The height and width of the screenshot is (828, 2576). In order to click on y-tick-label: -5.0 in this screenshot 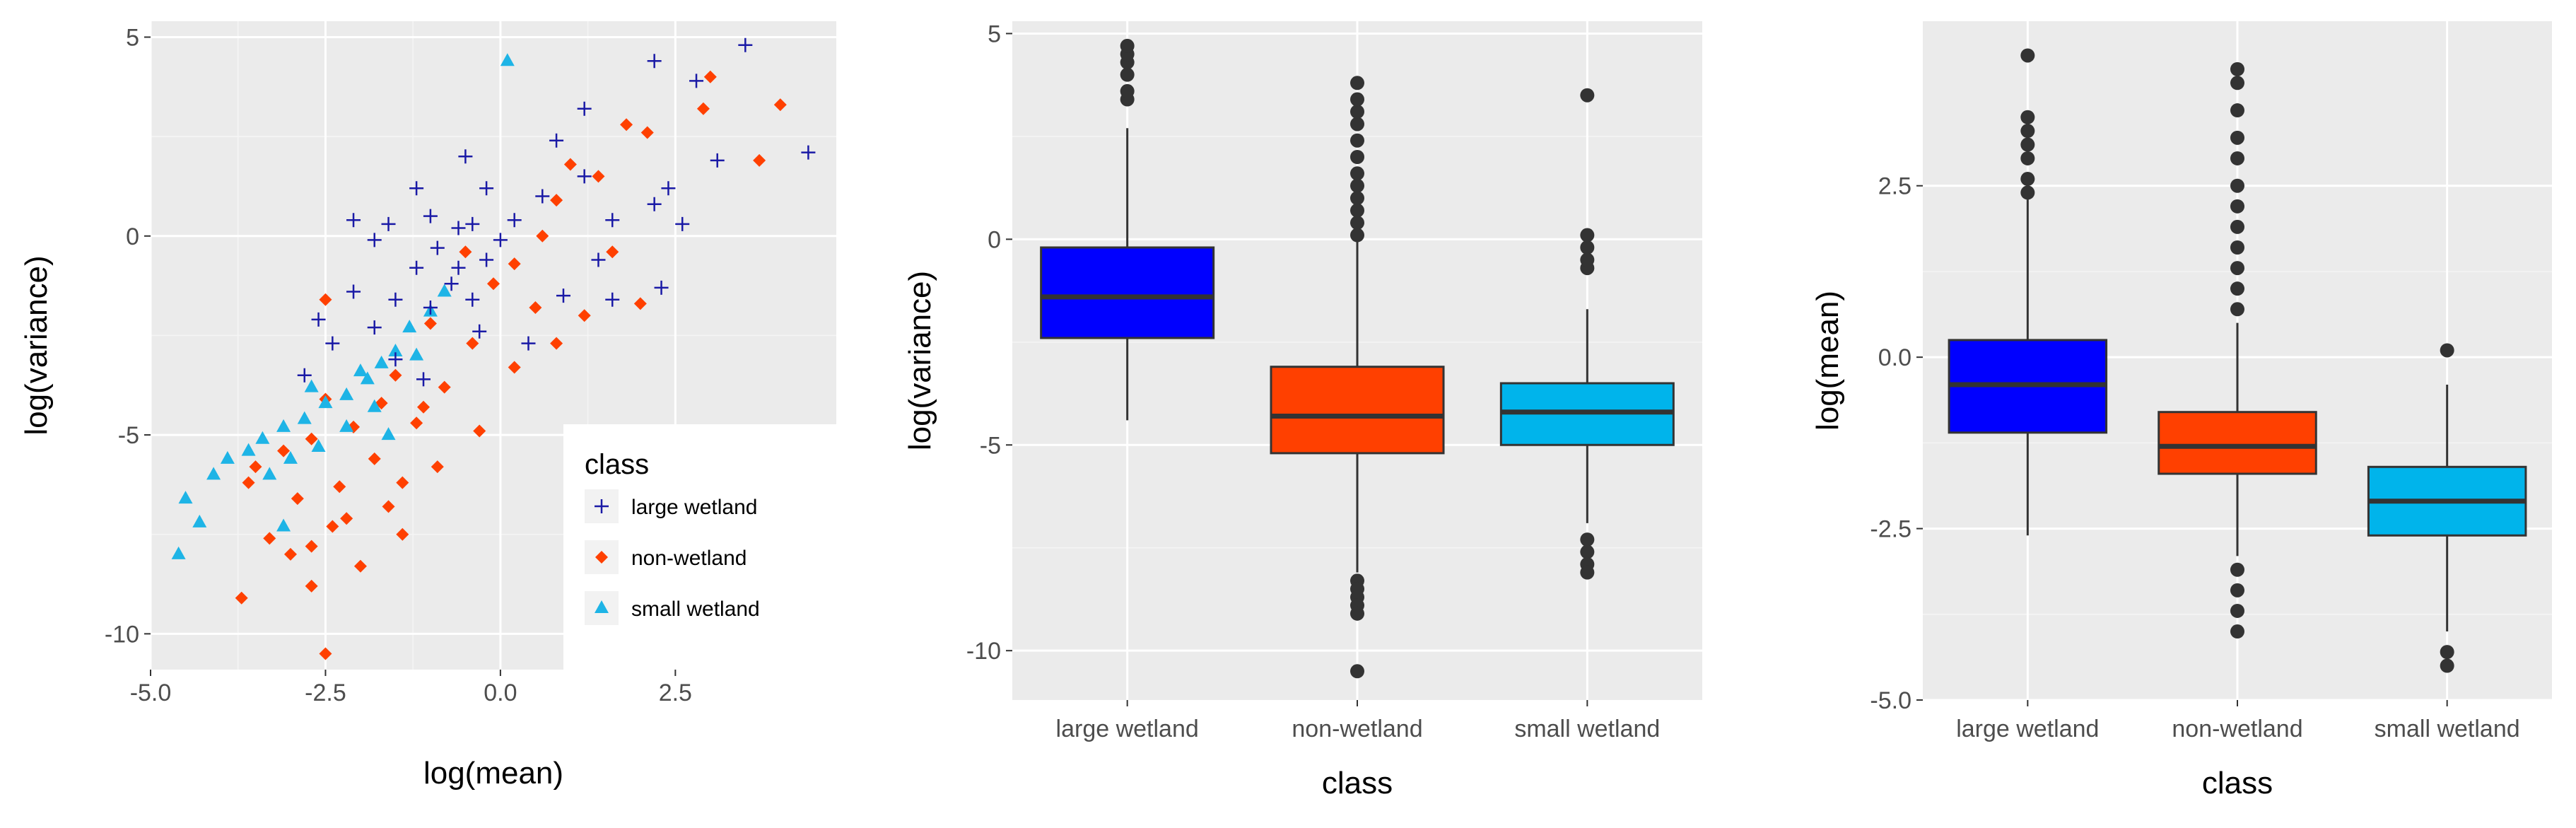, I will do `click(1890, 700)`.